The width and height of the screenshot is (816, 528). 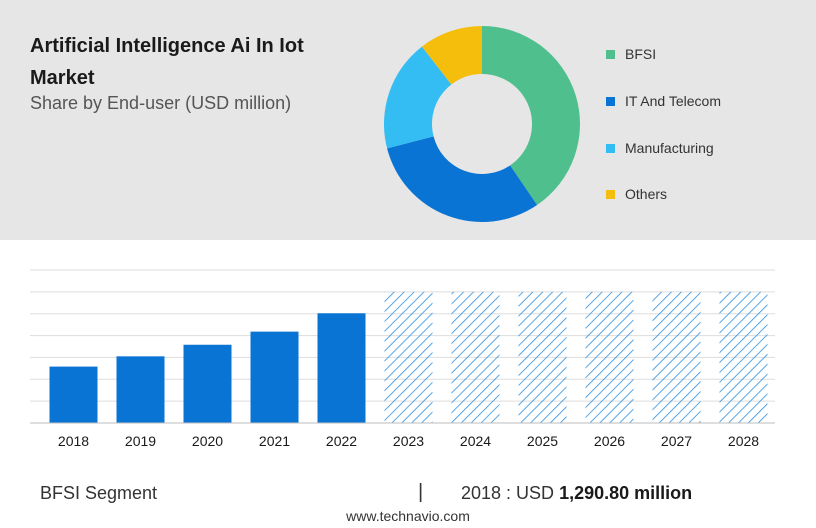 What do you see at coordinates (475, 357) in the screenshot?
I see `forecast-bar-2024` at bounding box center [475, 357].